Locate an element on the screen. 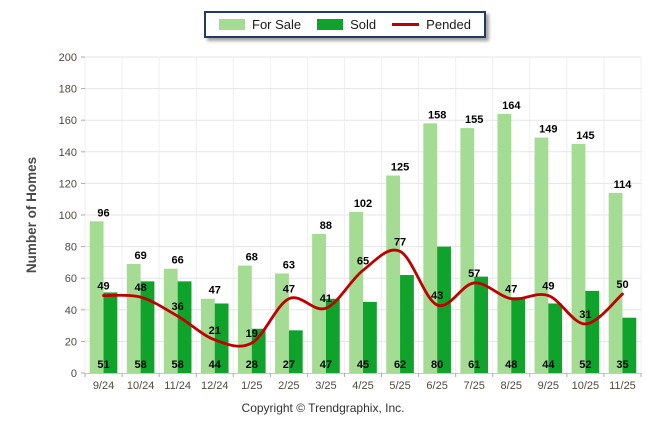 The image size is (646, 434). sold-value-label: 51 is located at coordinates (103, 365).